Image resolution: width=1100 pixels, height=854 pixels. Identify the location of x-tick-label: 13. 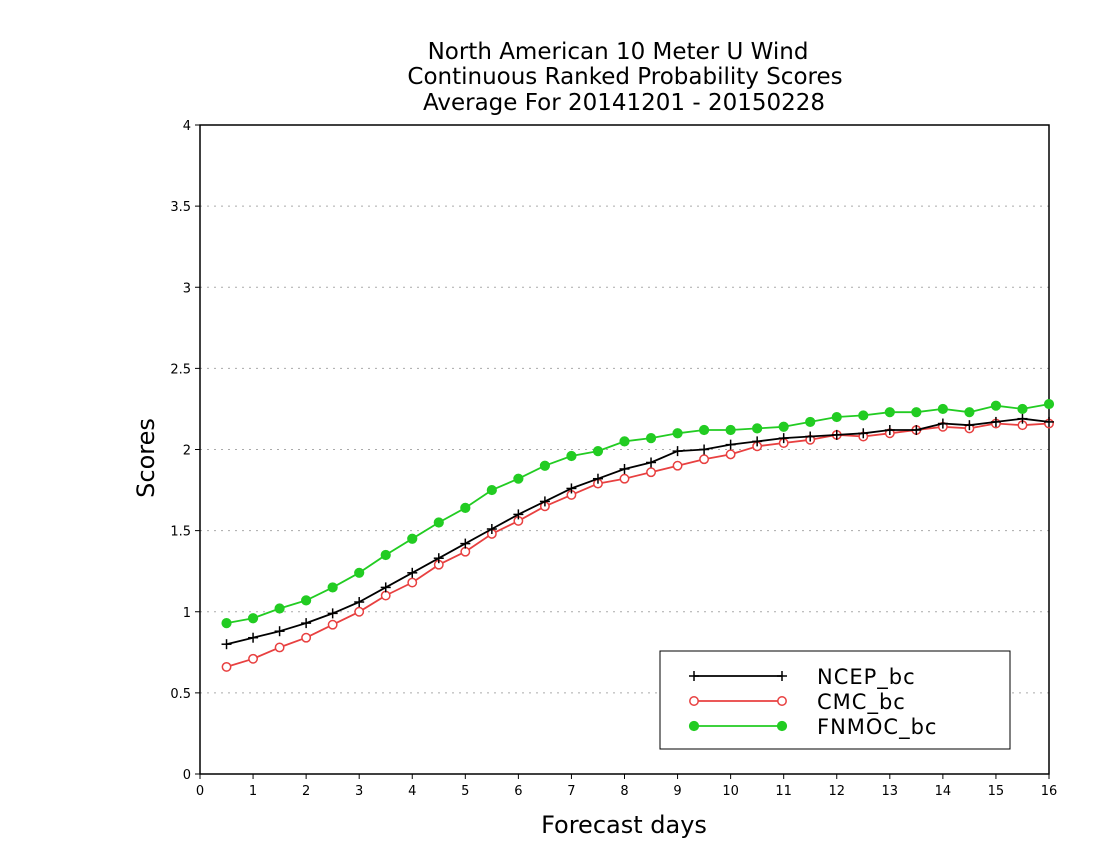
(890, 791).